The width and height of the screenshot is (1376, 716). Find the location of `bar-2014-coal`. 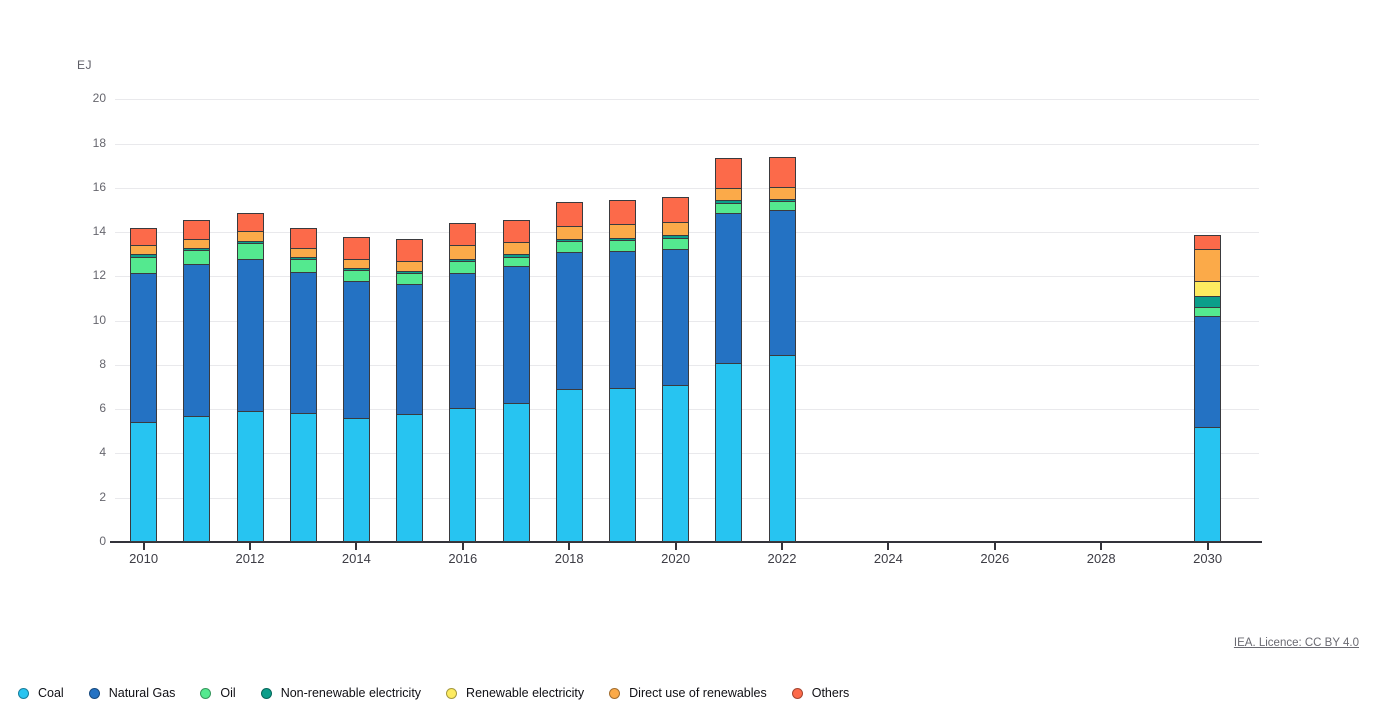

bar-2014-coal is located at coordinates (356, 480).